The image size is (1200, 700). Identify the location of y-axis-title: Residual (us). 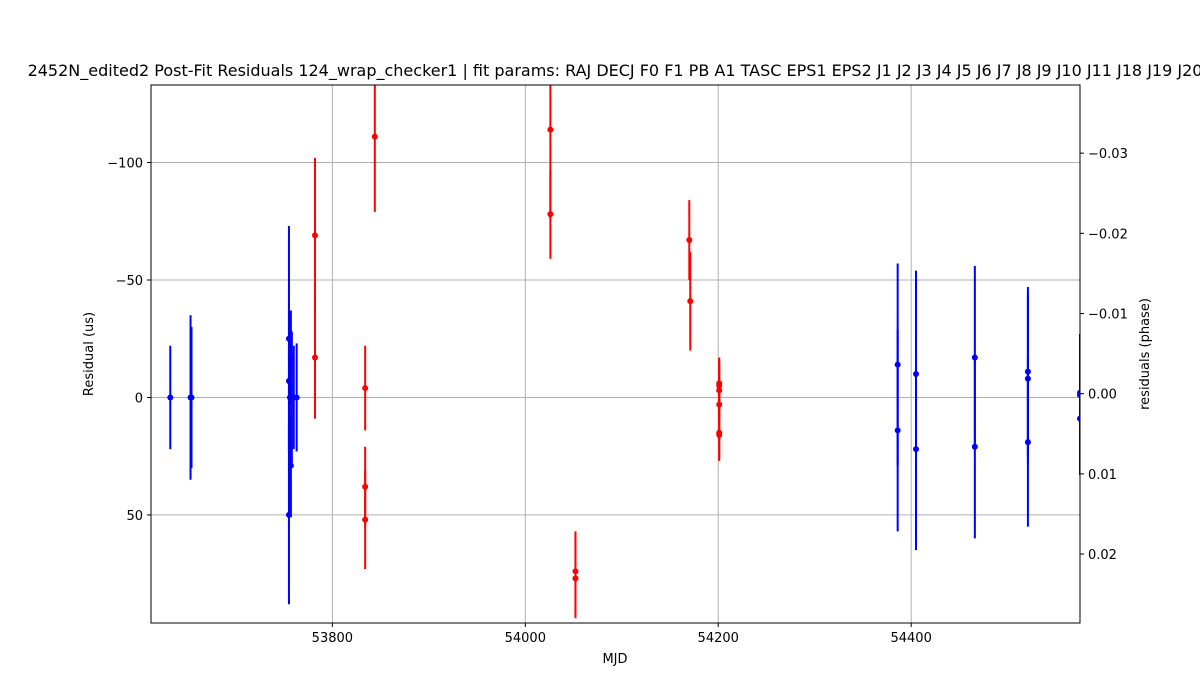
(89, 354).